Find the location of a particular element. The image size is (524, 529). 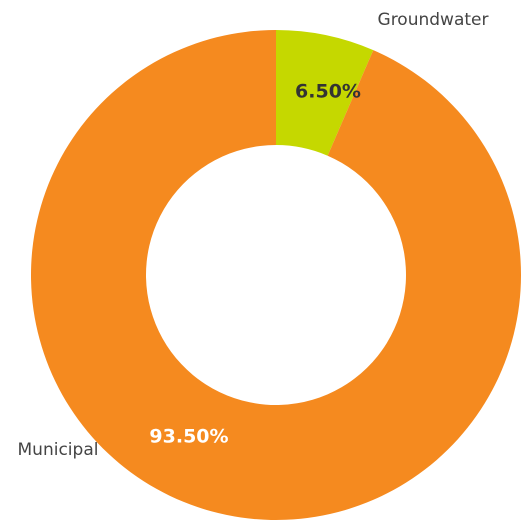

value-label: 93.50% is located at coordinates (188, 437).